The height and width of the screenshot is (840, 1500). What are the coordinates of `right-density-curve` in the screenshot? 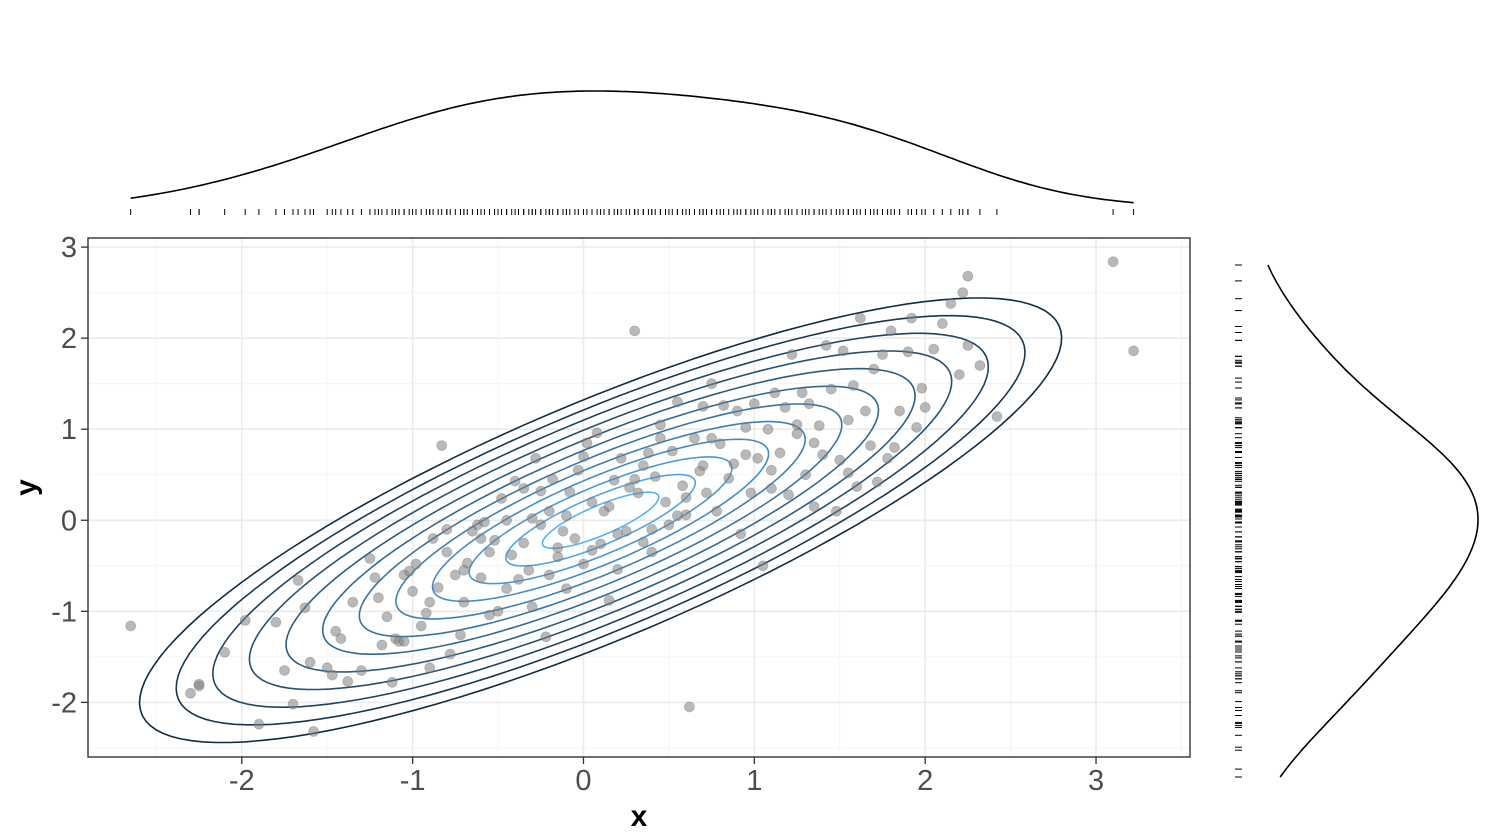 It's located at (1373, 521).